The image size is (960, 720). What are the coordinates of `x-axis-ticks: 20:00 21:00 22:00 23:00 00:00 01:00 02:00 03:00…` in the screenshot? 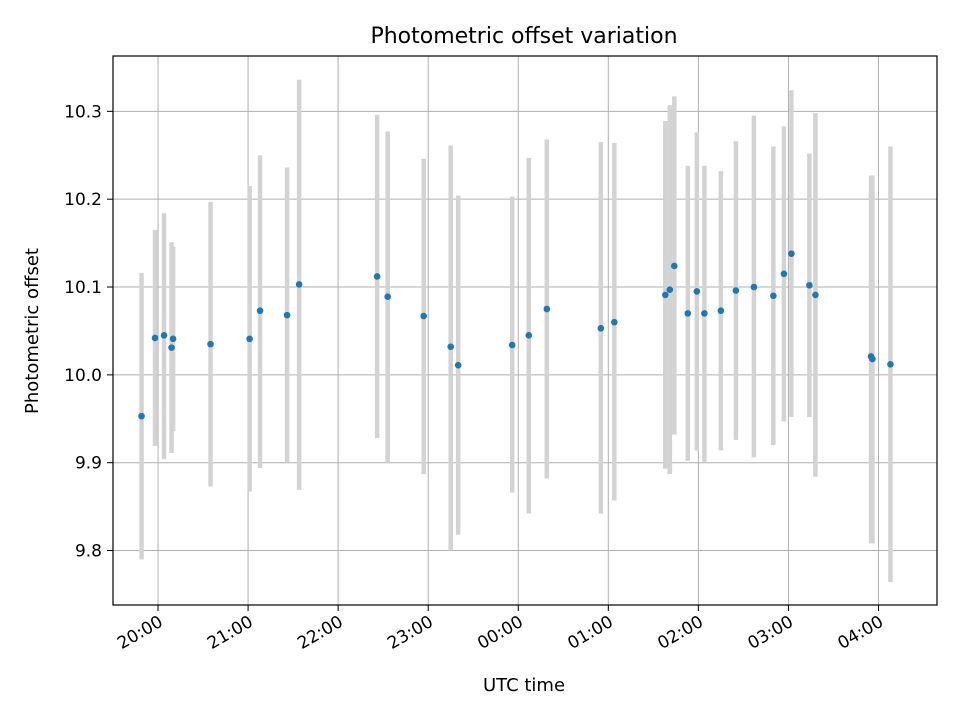 It's located at (500, 629).